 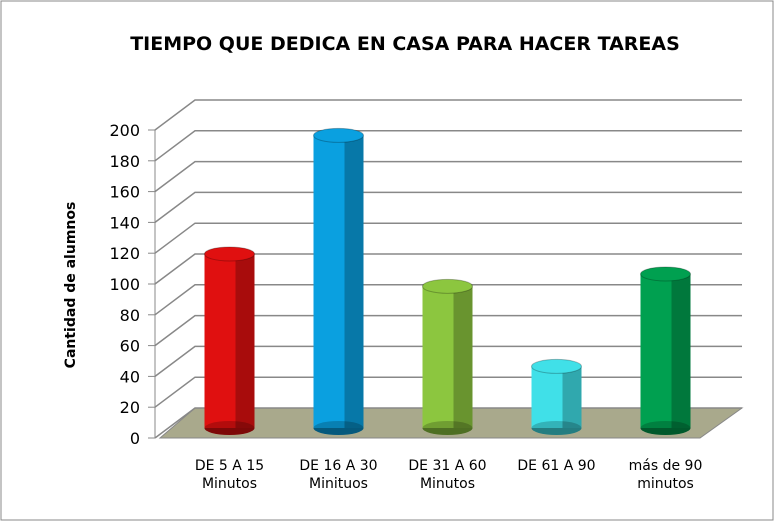 What do you see at coordinates (124, 222) in the screenshot?
I see `y-tick-label: 140` at bounding box center [124, 222].